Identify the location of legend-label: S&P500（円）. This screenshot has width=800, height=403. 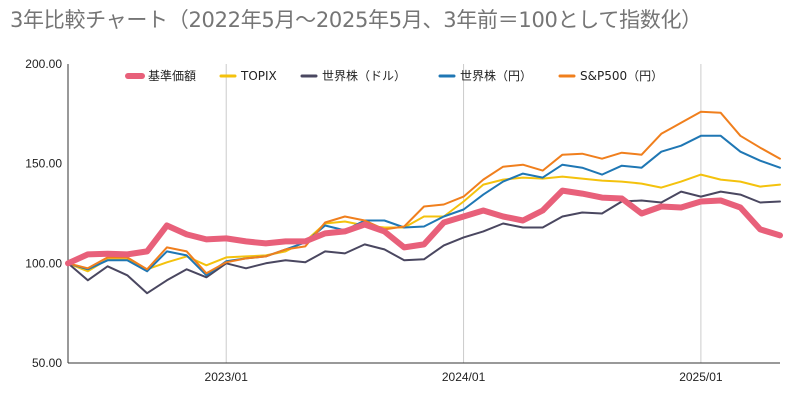
(621, 76).